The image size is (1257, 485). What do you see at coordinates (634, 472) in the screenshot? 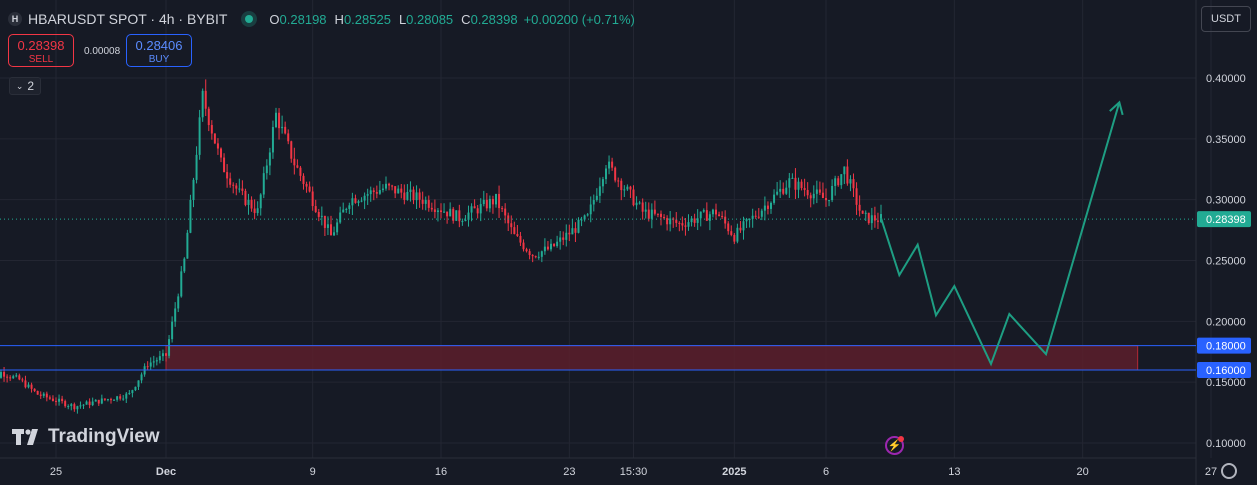
I see `x-tick-label: 15:30` at bounding box center [634, 472].